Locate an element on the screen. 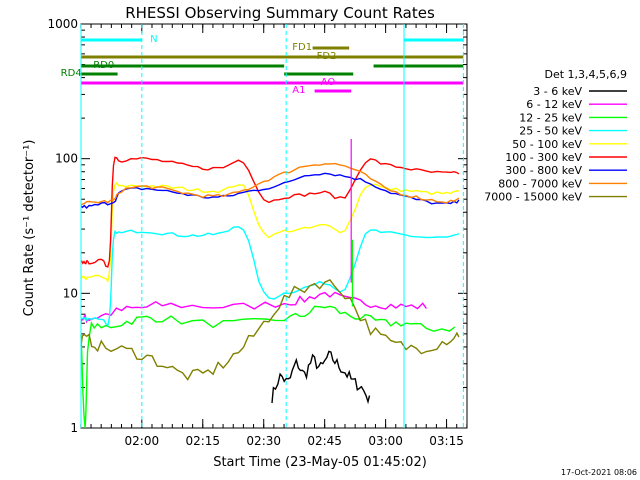 The width and height of the screenshot is (640, 480). x-tick-label: 02:45 is located at coordinates (324, 441).